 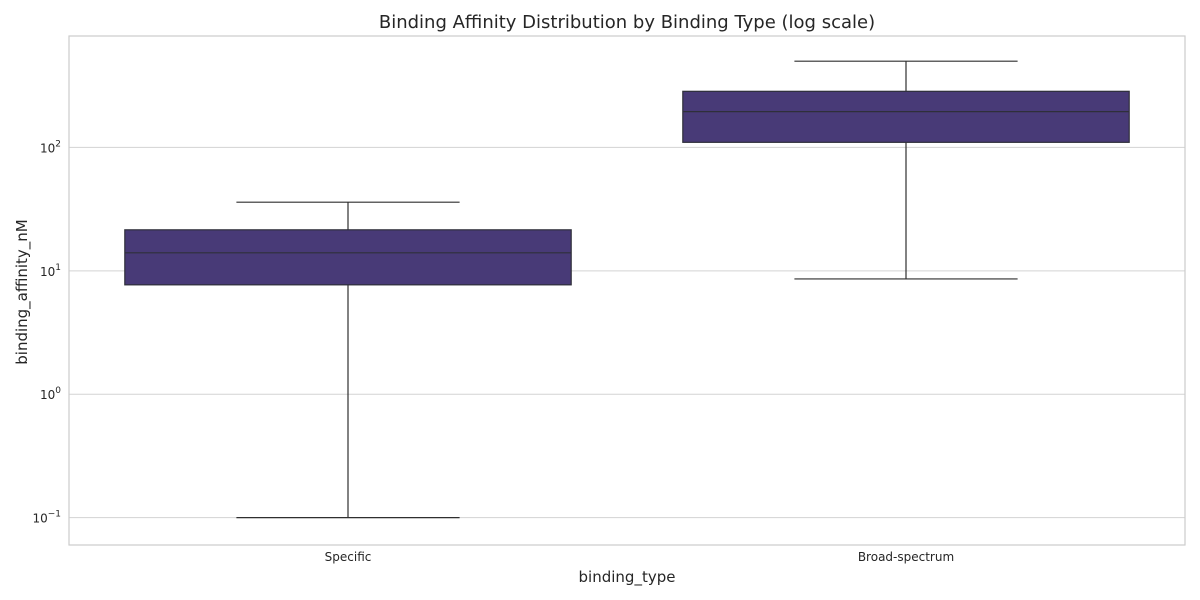 I want to click on x-axis-label: binding_type, so click(x=627, y=577).